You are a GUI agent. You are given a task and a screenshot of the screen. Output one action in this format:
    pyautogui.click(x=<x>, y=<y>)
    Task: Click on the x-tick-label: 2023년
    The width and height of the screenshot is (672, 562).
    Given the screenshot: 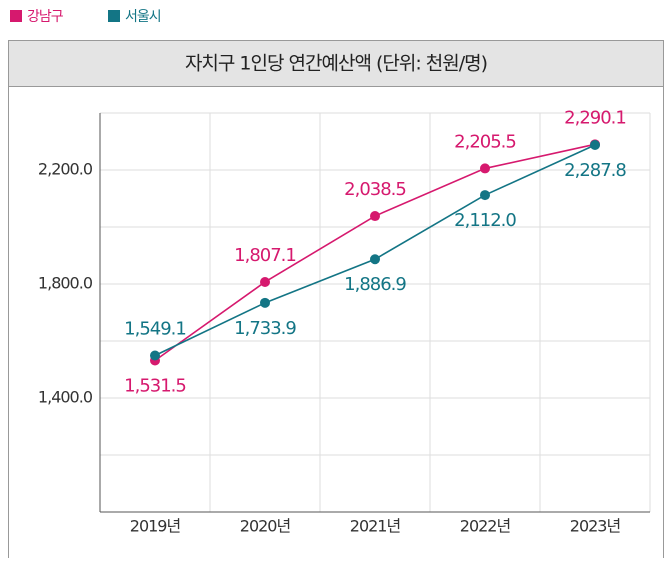 What is the action you would take?
    pyautogui.click(x=595, y=526)
    